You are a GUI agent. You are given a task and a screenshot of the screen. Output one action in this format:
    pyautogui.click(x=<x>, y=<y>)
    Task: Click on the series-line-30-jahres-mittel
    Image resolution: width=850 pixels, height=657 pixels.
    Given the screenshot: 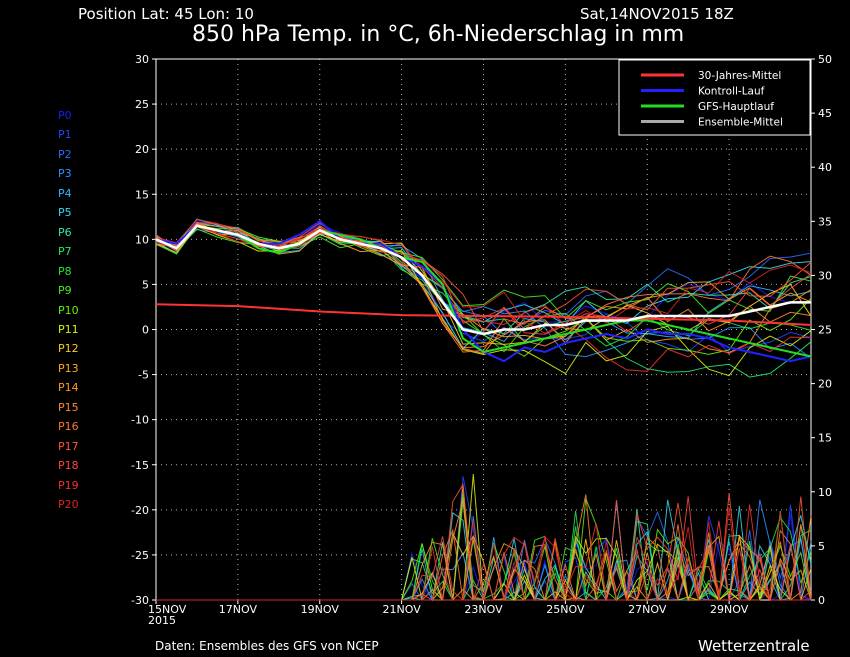 What is the action you would take?
    pyautogui.click(x=483, y=314)
    